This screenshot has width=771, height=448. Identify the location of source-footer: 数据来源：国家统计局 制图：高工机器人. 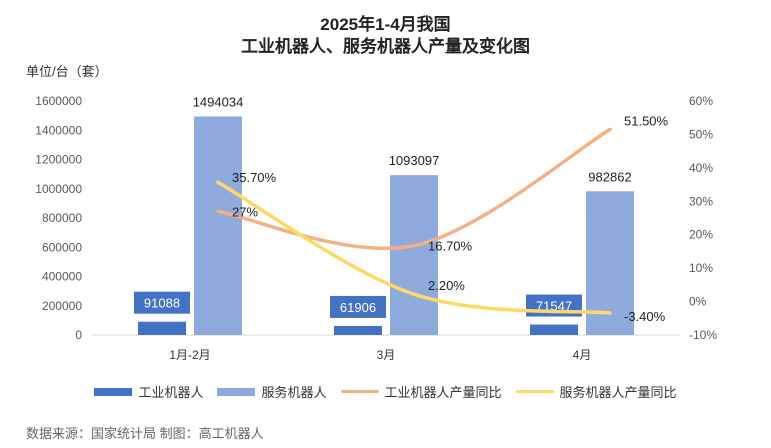
(145, 433).